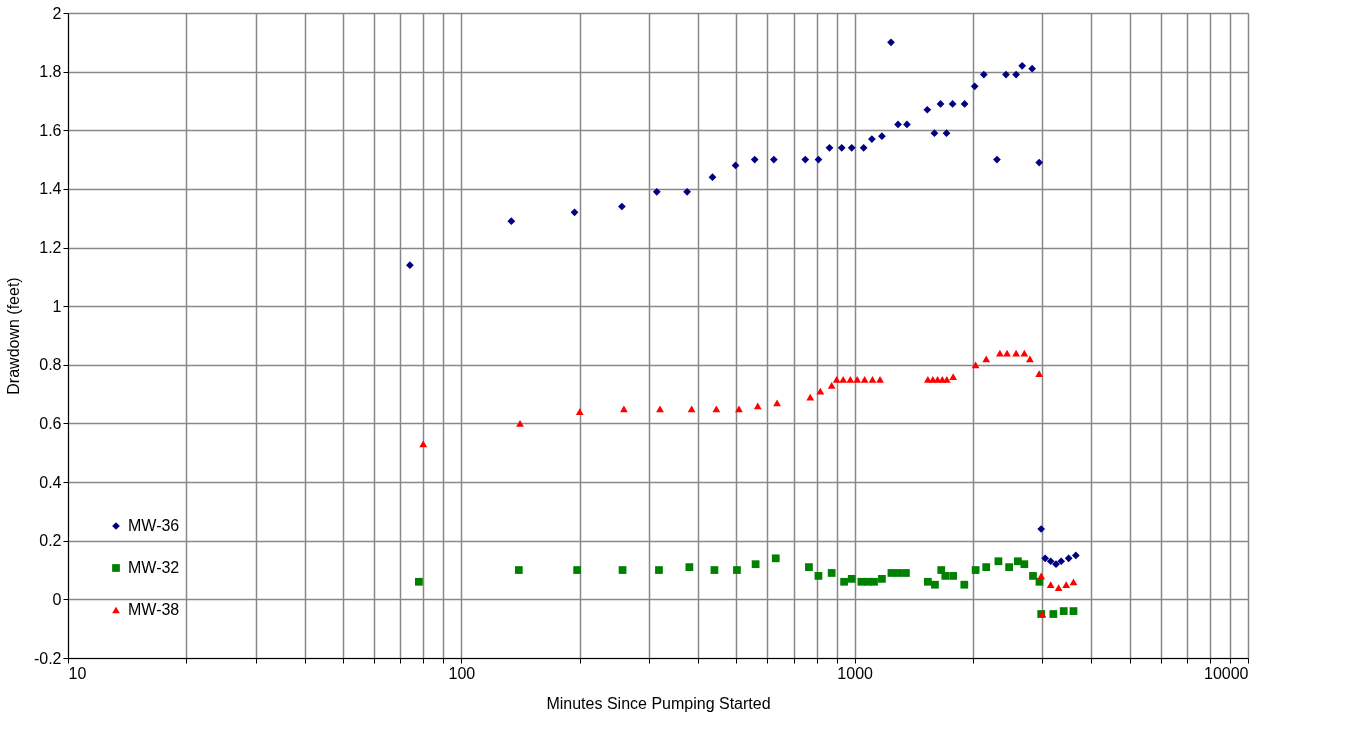 This screenshot has height=753, width=1349. I want to click on y-tick-label: 0, so click(57, 599).